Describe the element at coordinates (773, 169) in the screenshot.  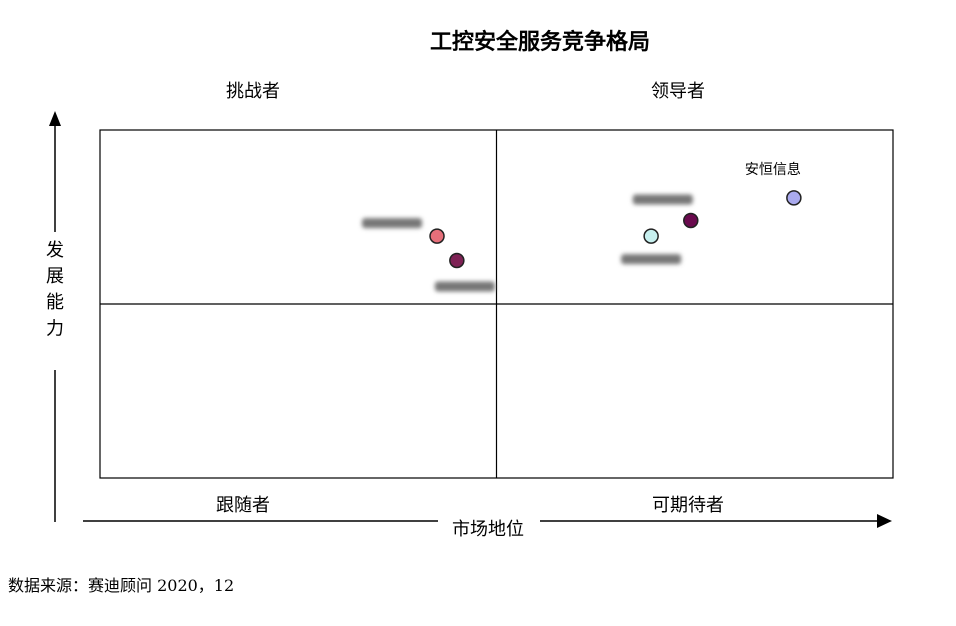
I see `data-point-label: 安恒信息` at that location.